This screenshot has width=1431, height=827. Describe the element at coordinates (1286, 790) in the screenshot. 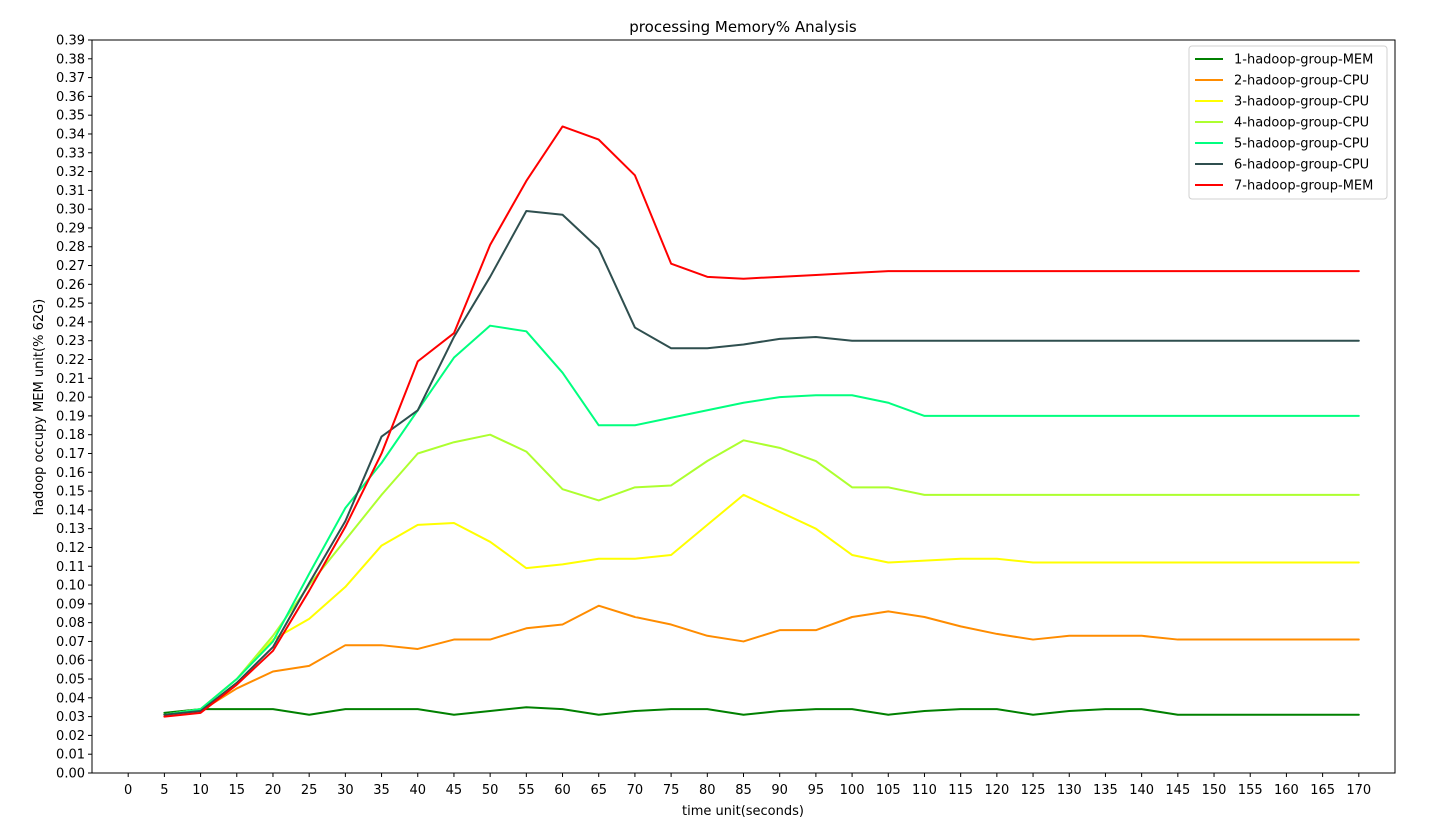

I see `x-tick-label: 160` at that location.